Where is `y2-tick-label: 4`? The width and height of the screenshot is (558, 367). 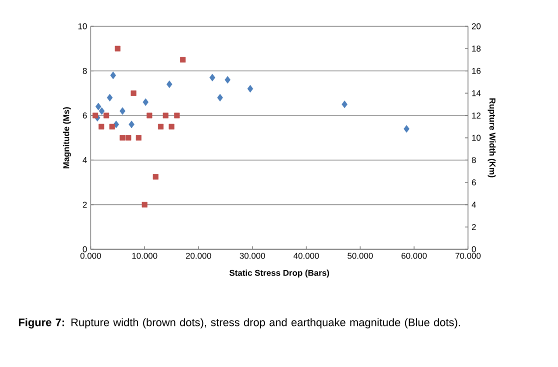 y2-tick-label: 4 is located at coordinates (474, 205).